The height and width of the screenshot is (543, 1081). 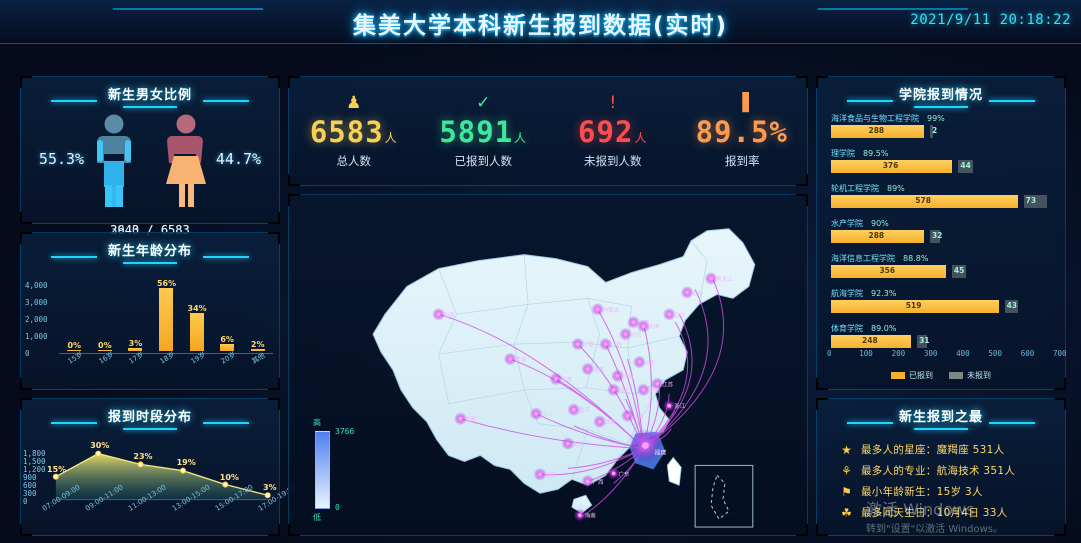 What do you see at coordinates (1027, 353) in the screenshot?
I see `college-axis-tick: 600` at bounding box center [1027, 353].